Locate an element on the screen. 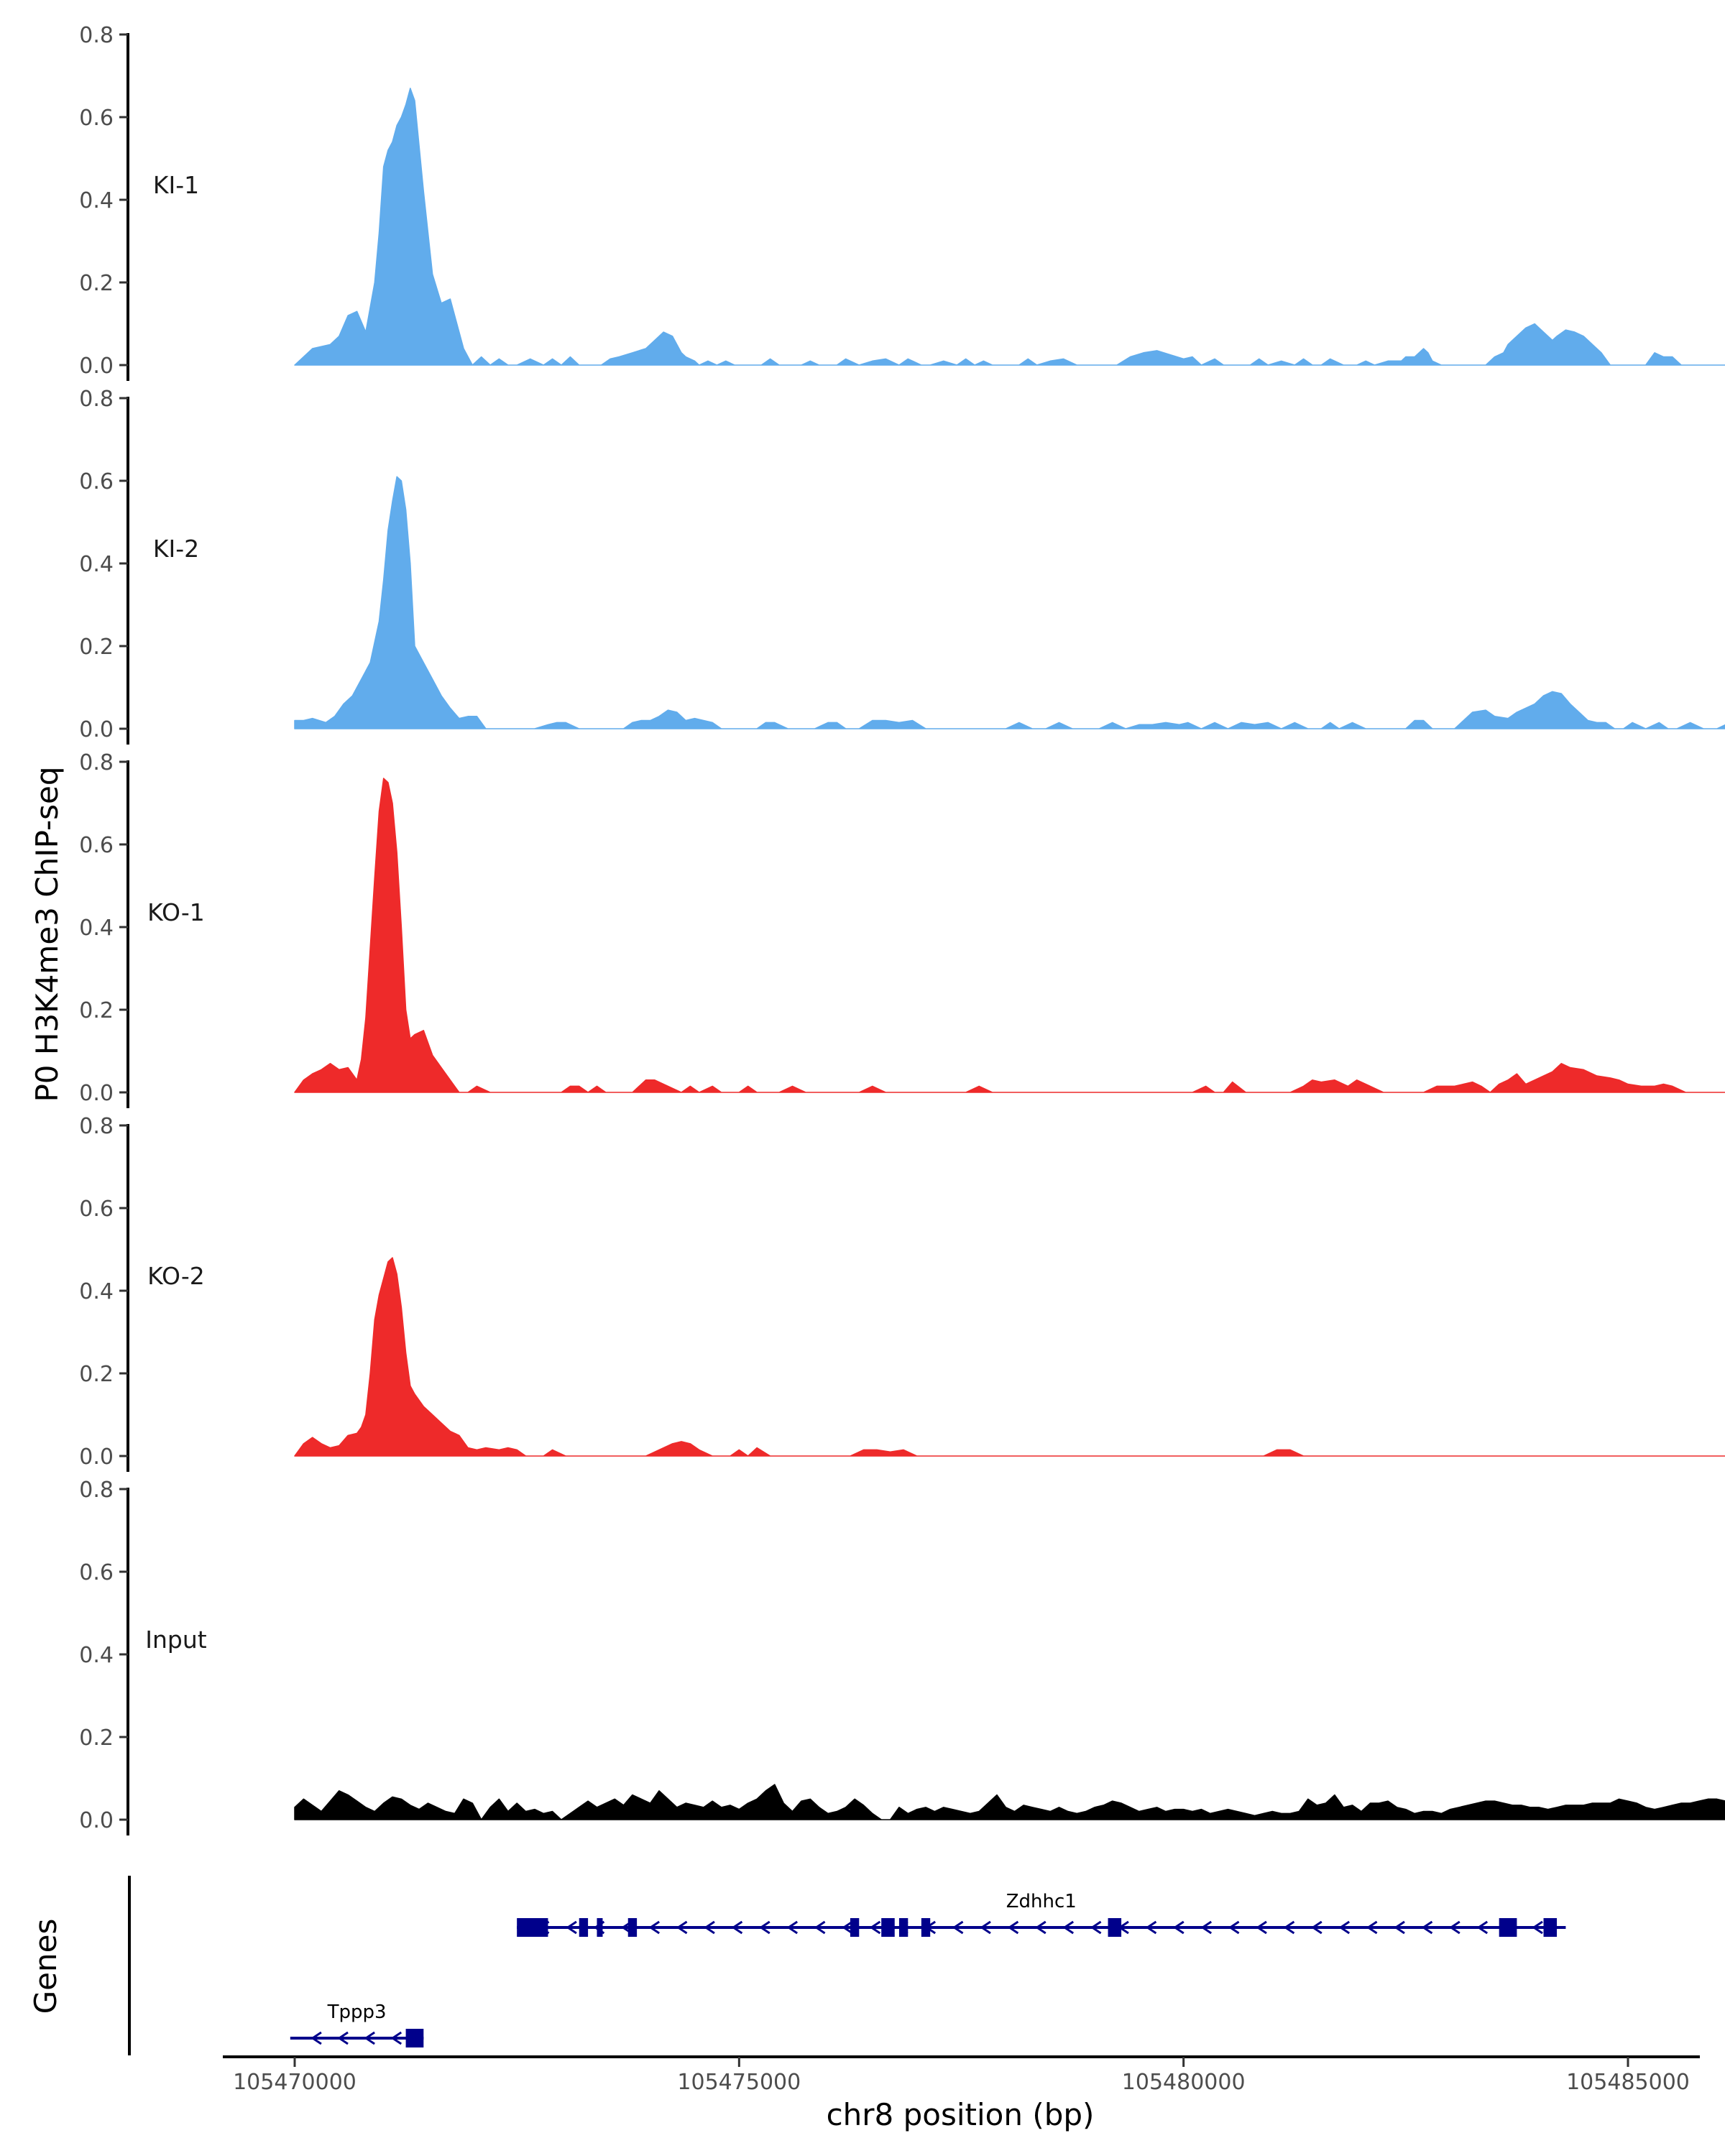 Image resolution: width=1725 pixels, height=2156 pixels. x-axis-title: chr8 position (bp) is located at coordinates (961, 2115).